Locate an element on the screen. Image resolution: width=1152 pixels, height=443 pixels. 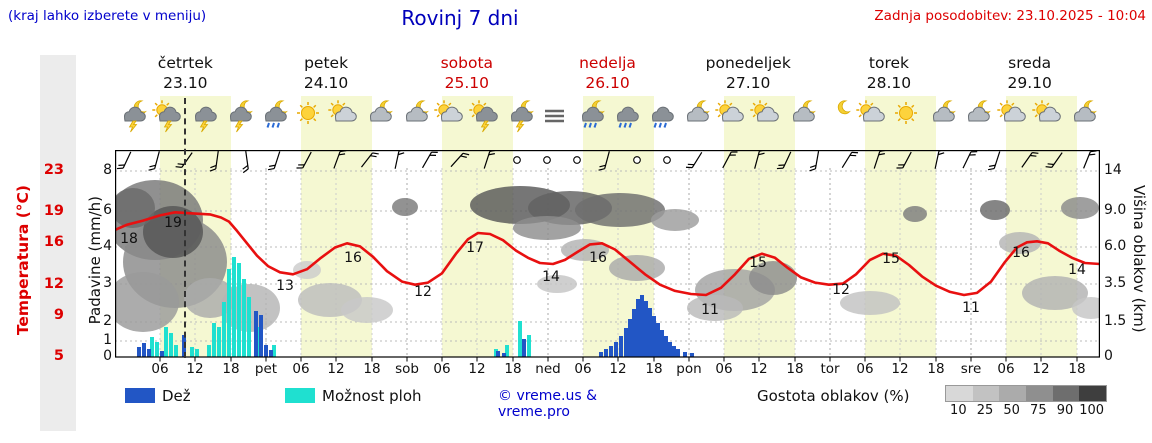
cloud-height-axis-tick: 0 is located at coordinates (1108, 356).